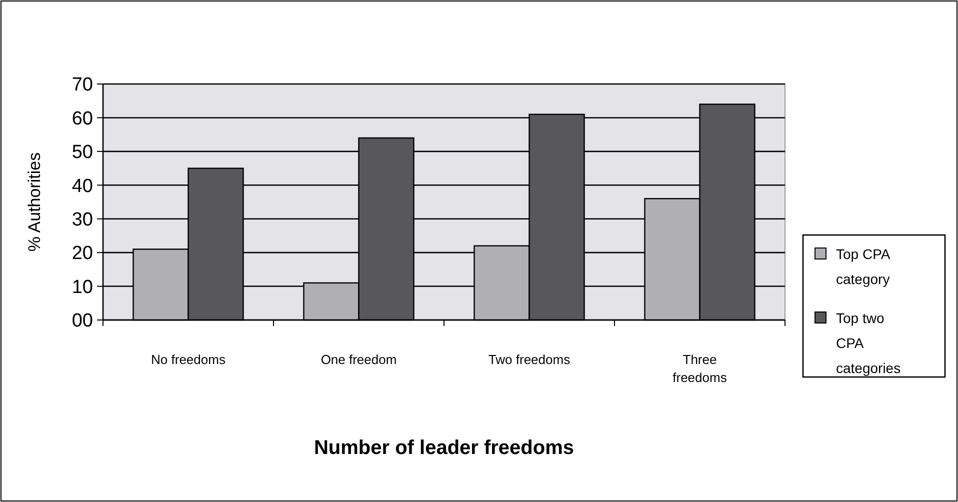 The height and width of the screenshot is (502, 958). Describe the element at coordinates (82, 153) in the screenshot. I see `y-tick-label: 50` at that location.